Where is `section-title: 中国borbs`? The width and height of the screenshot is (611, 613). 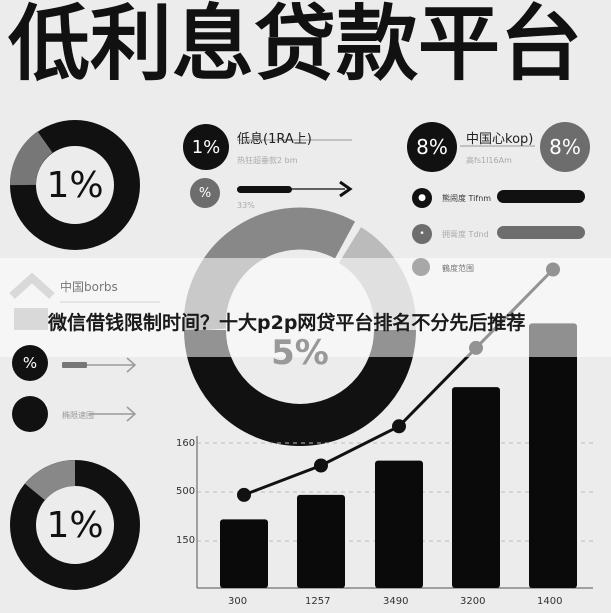 section-title: 中国borbs is located at coordinates (89, 287).